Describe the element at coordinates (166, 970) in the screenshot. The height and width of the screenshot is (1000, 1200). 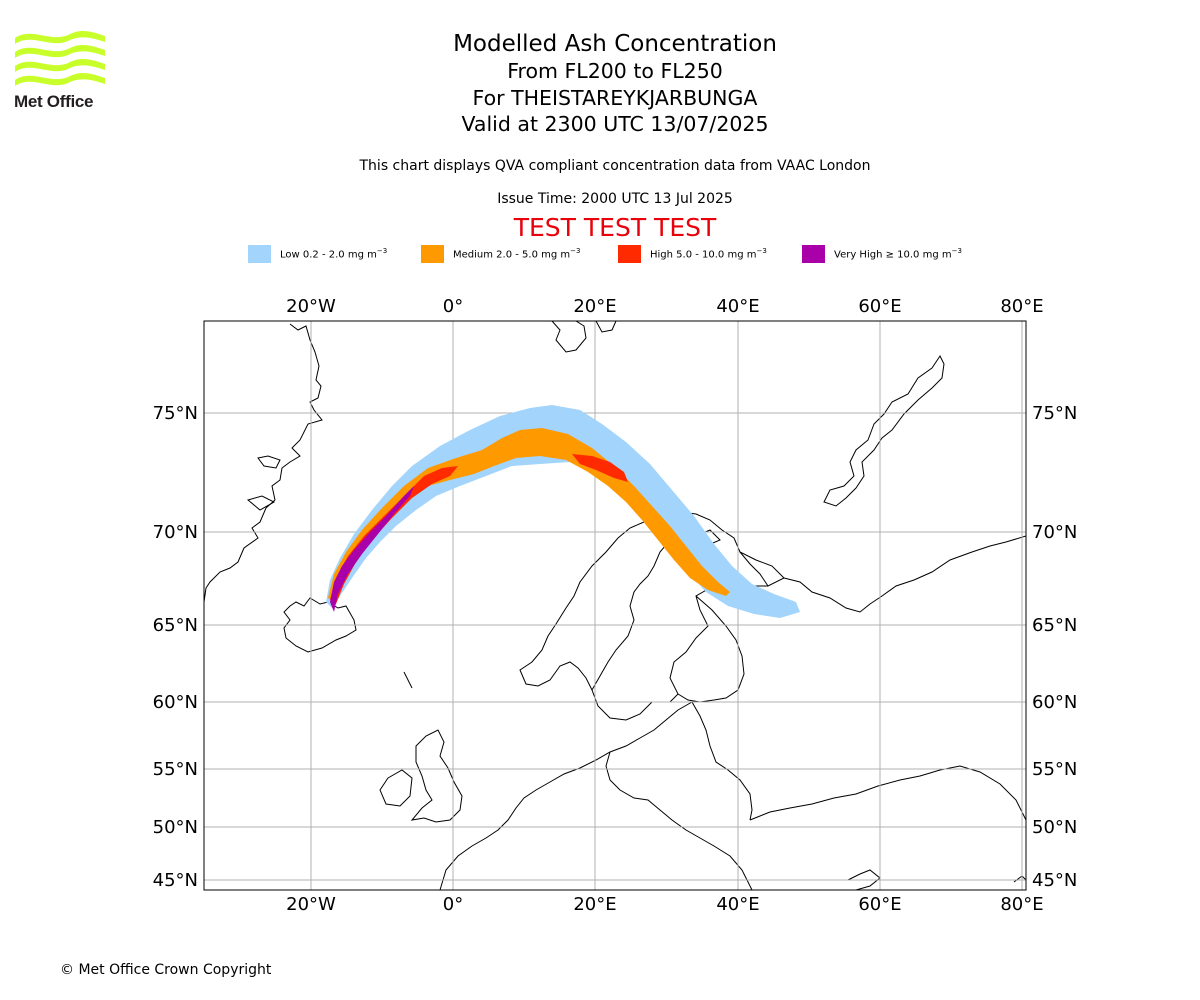
I see `copyright-notice: © Met Office Crown Copyright` at that location.